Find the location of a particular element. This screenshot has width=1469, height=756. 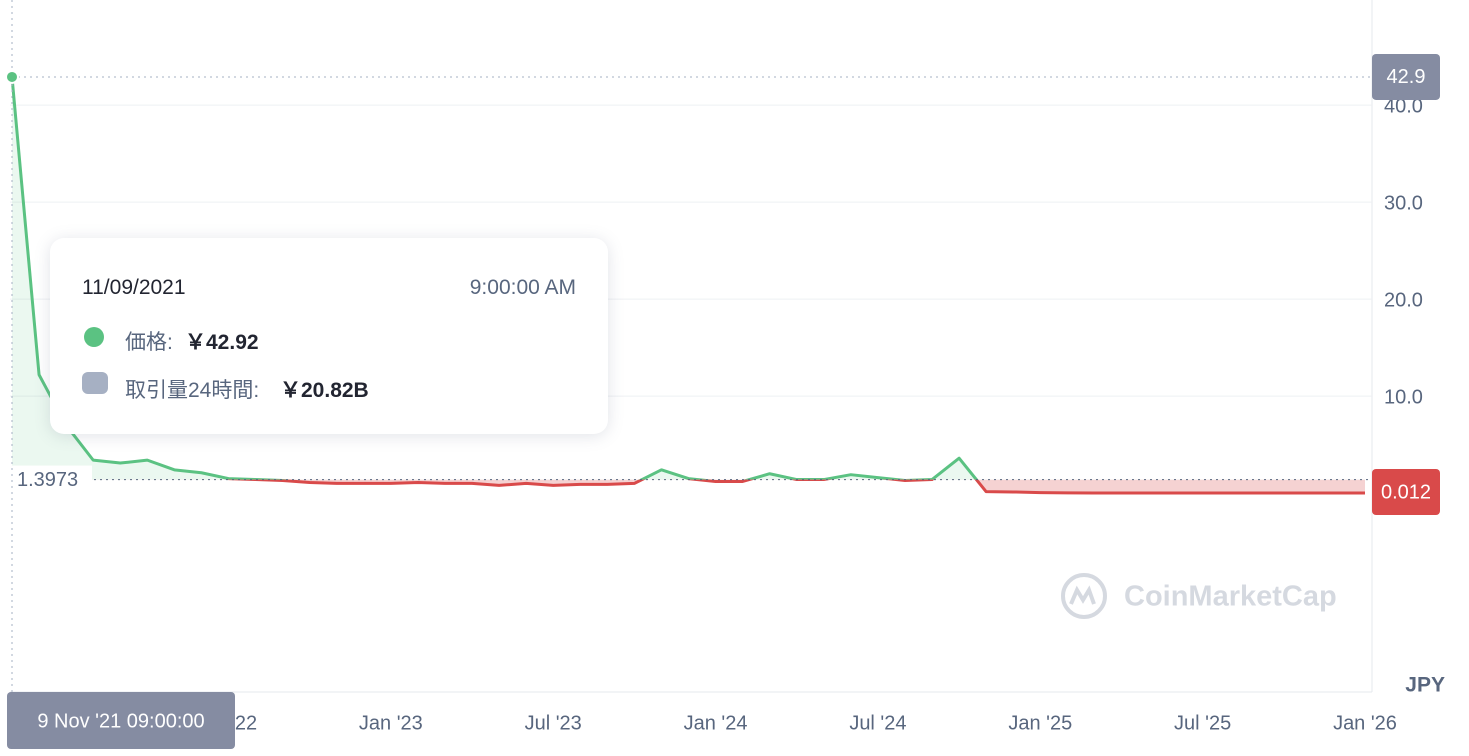

crosshair-badge-text: 9 Nov '21 09:00:00 is located at coordinates (120, 721).